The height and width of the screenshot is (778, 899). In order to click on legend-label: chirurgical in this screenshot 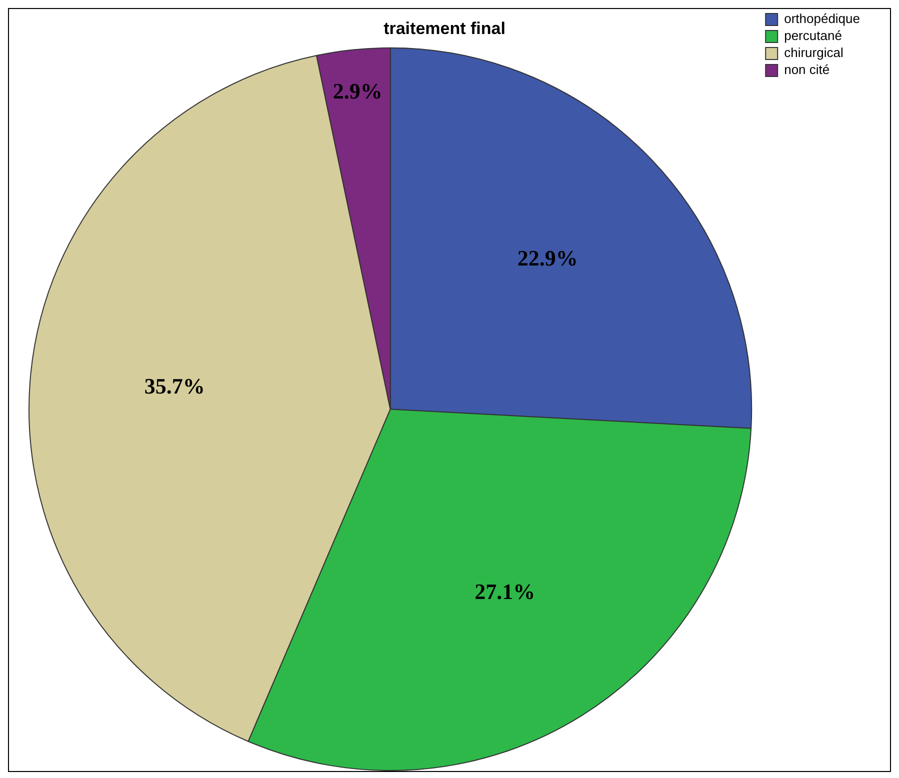, I will do `click(814, 52)`.